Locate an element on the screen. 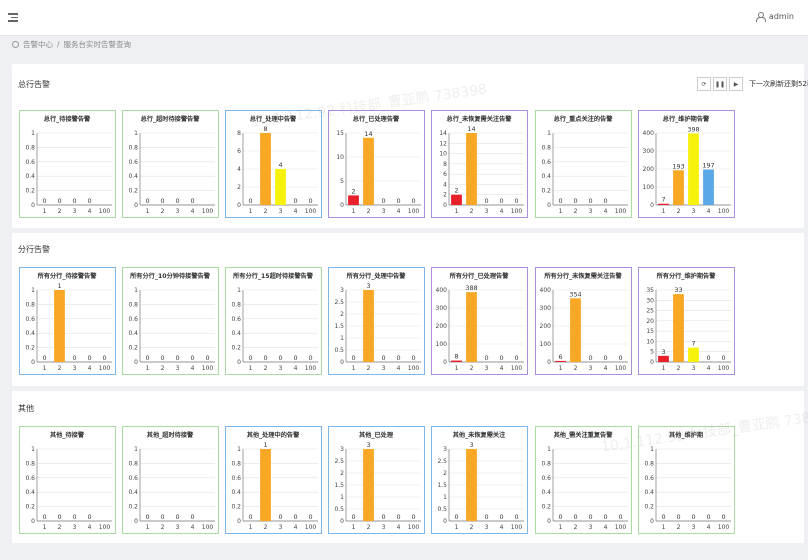 Image resolution: width=808 pixels, height=560 pixels. play-icon: ▶ is located at coordinates (736, 84).